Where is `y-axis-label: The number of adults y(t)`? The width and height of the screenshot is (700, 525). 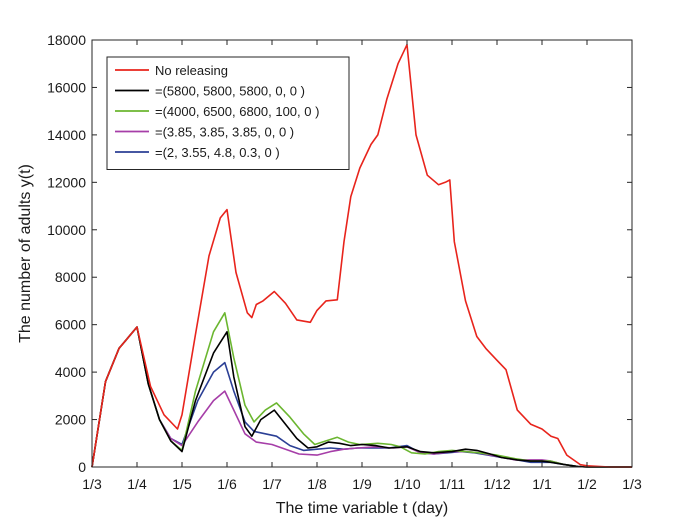
y-axis-label: The number of adults y(t) is located at coordinates (25, 253).